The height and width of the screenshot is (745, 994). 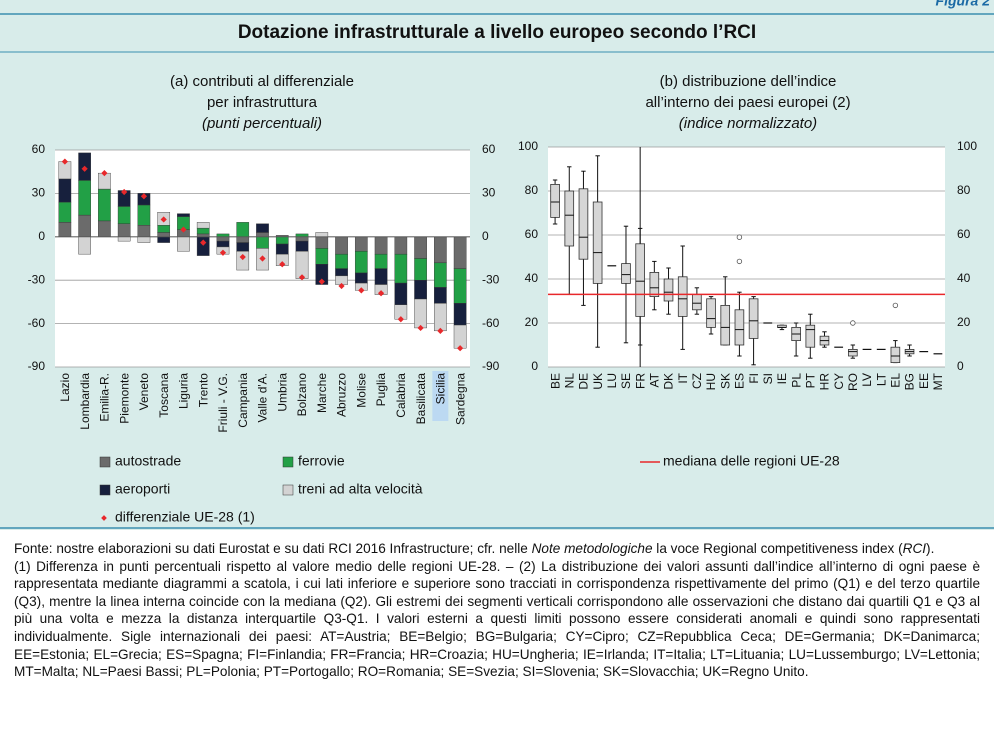 I want to click on x-tick-label: SK, so click(x=725, y=381).